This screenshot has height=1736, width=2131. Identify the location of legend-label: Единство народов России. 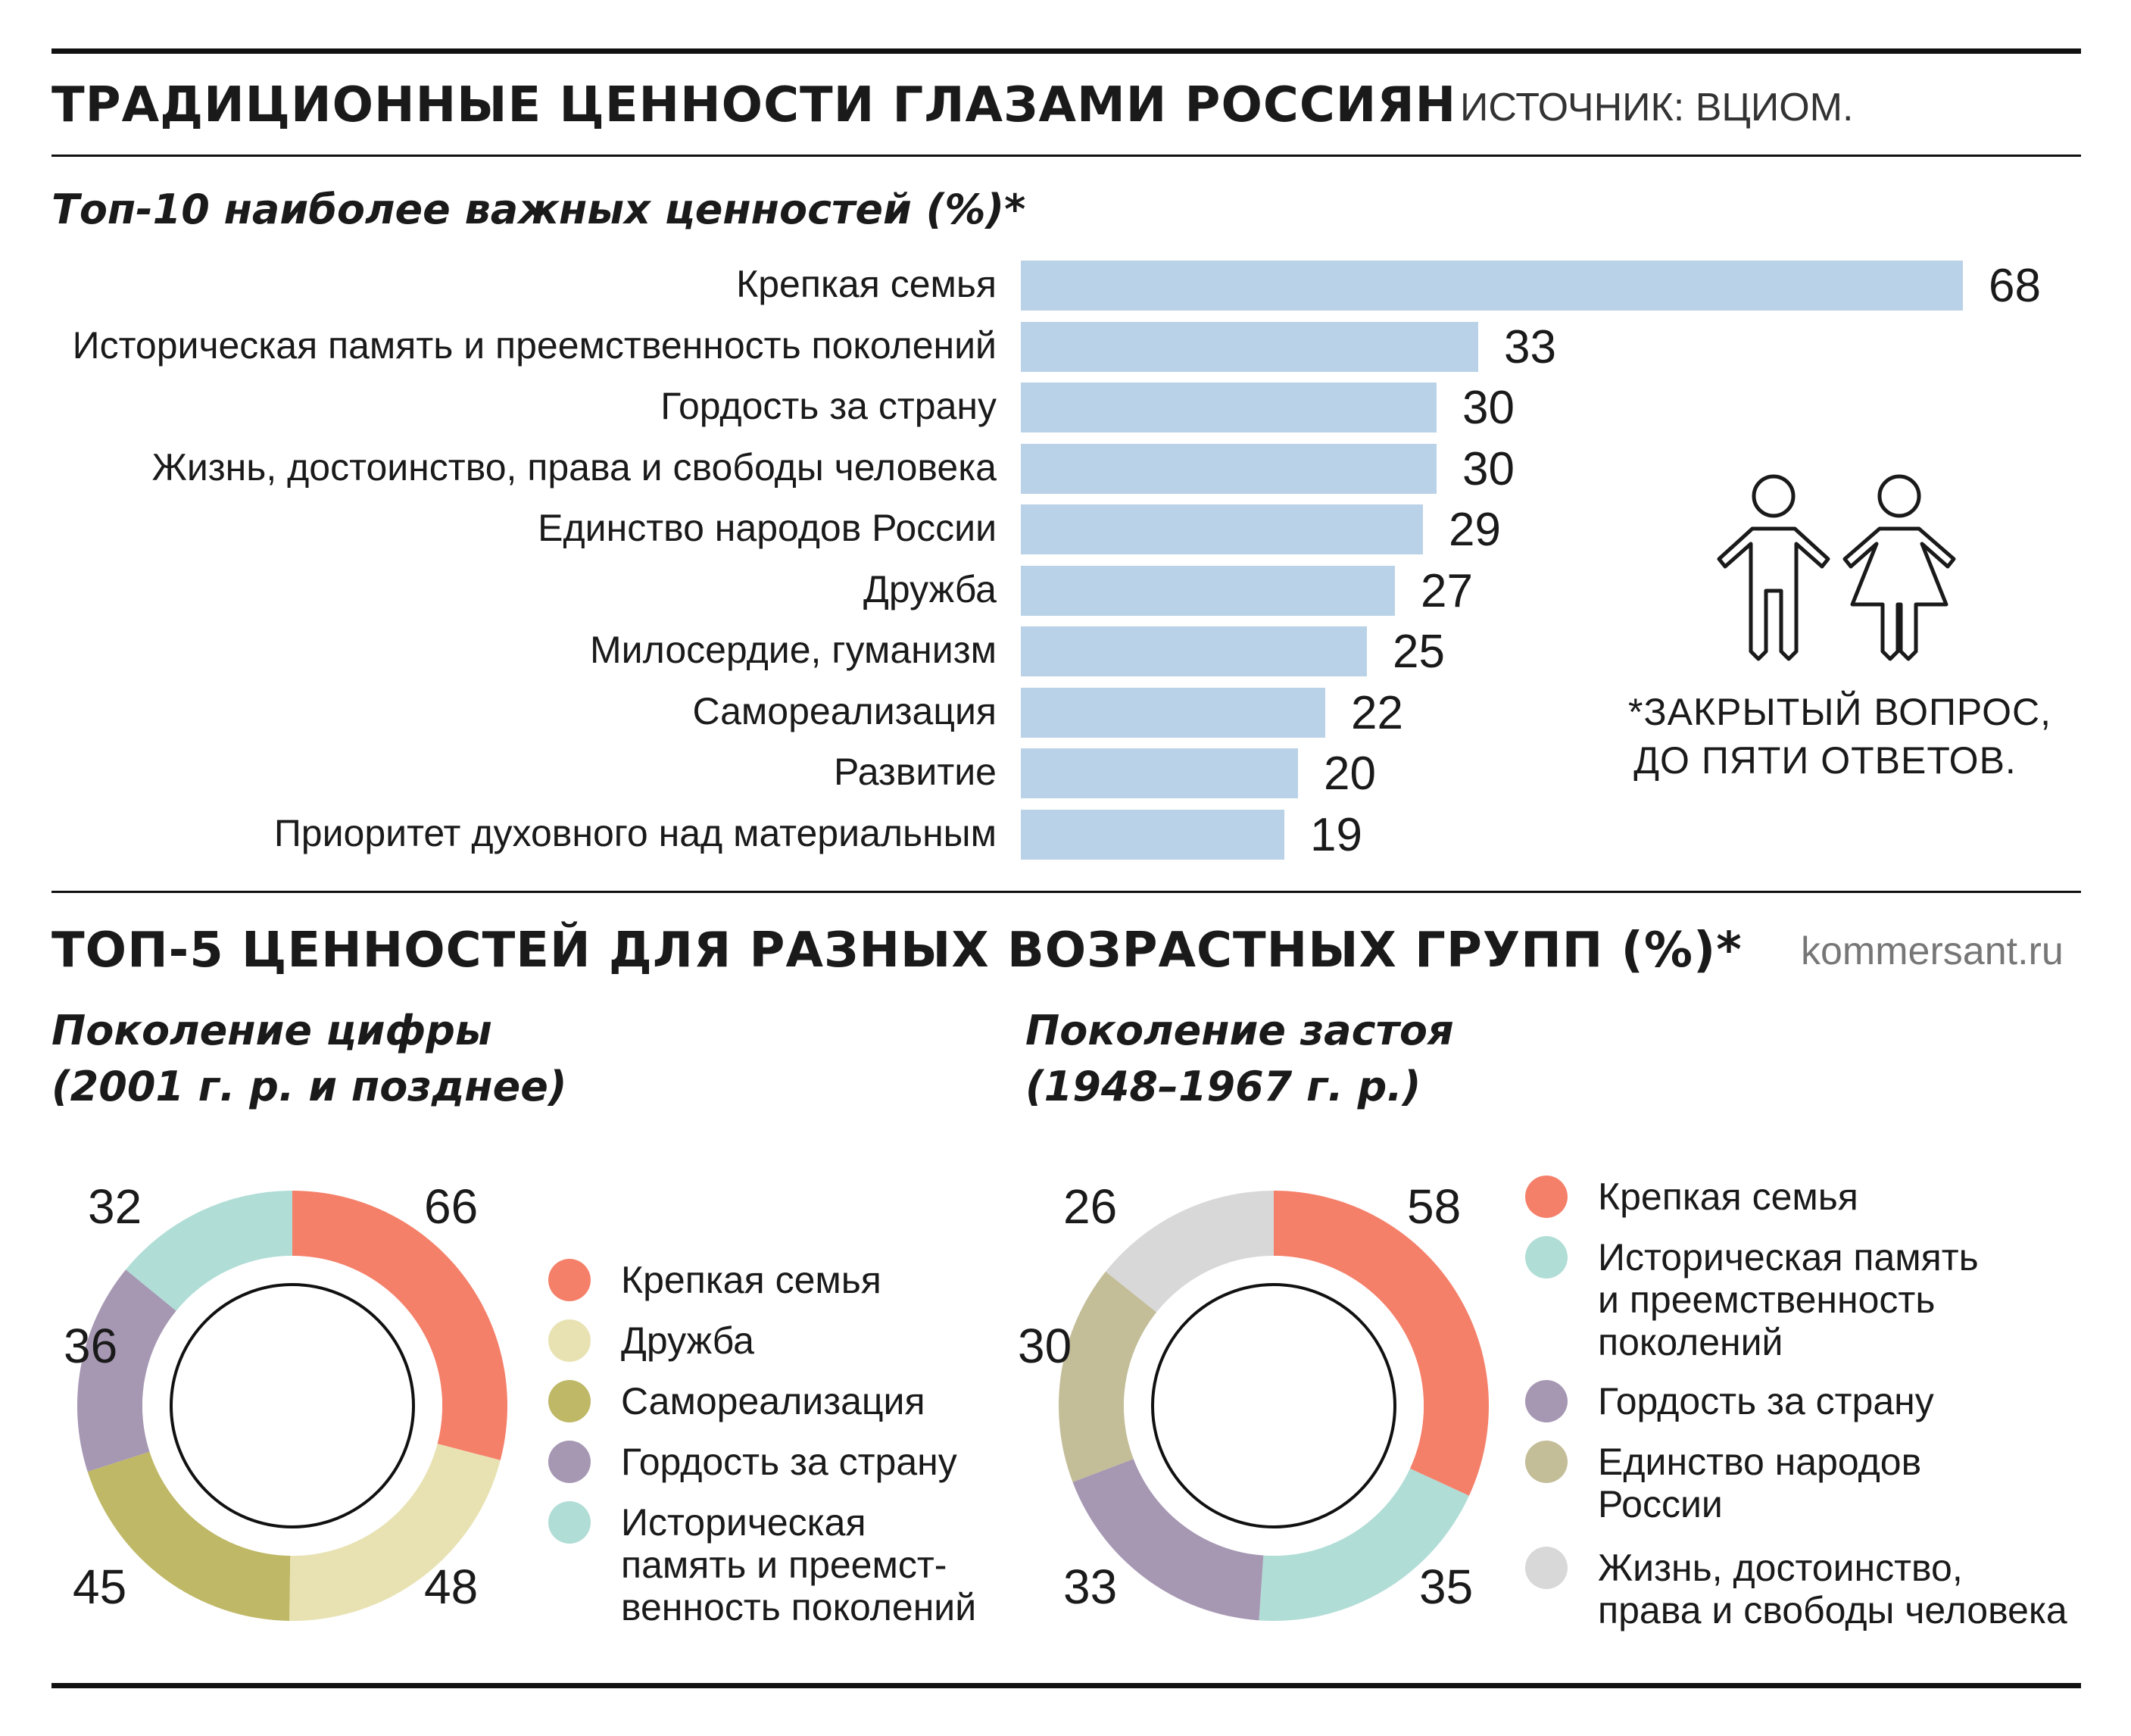
(1760, 1483).